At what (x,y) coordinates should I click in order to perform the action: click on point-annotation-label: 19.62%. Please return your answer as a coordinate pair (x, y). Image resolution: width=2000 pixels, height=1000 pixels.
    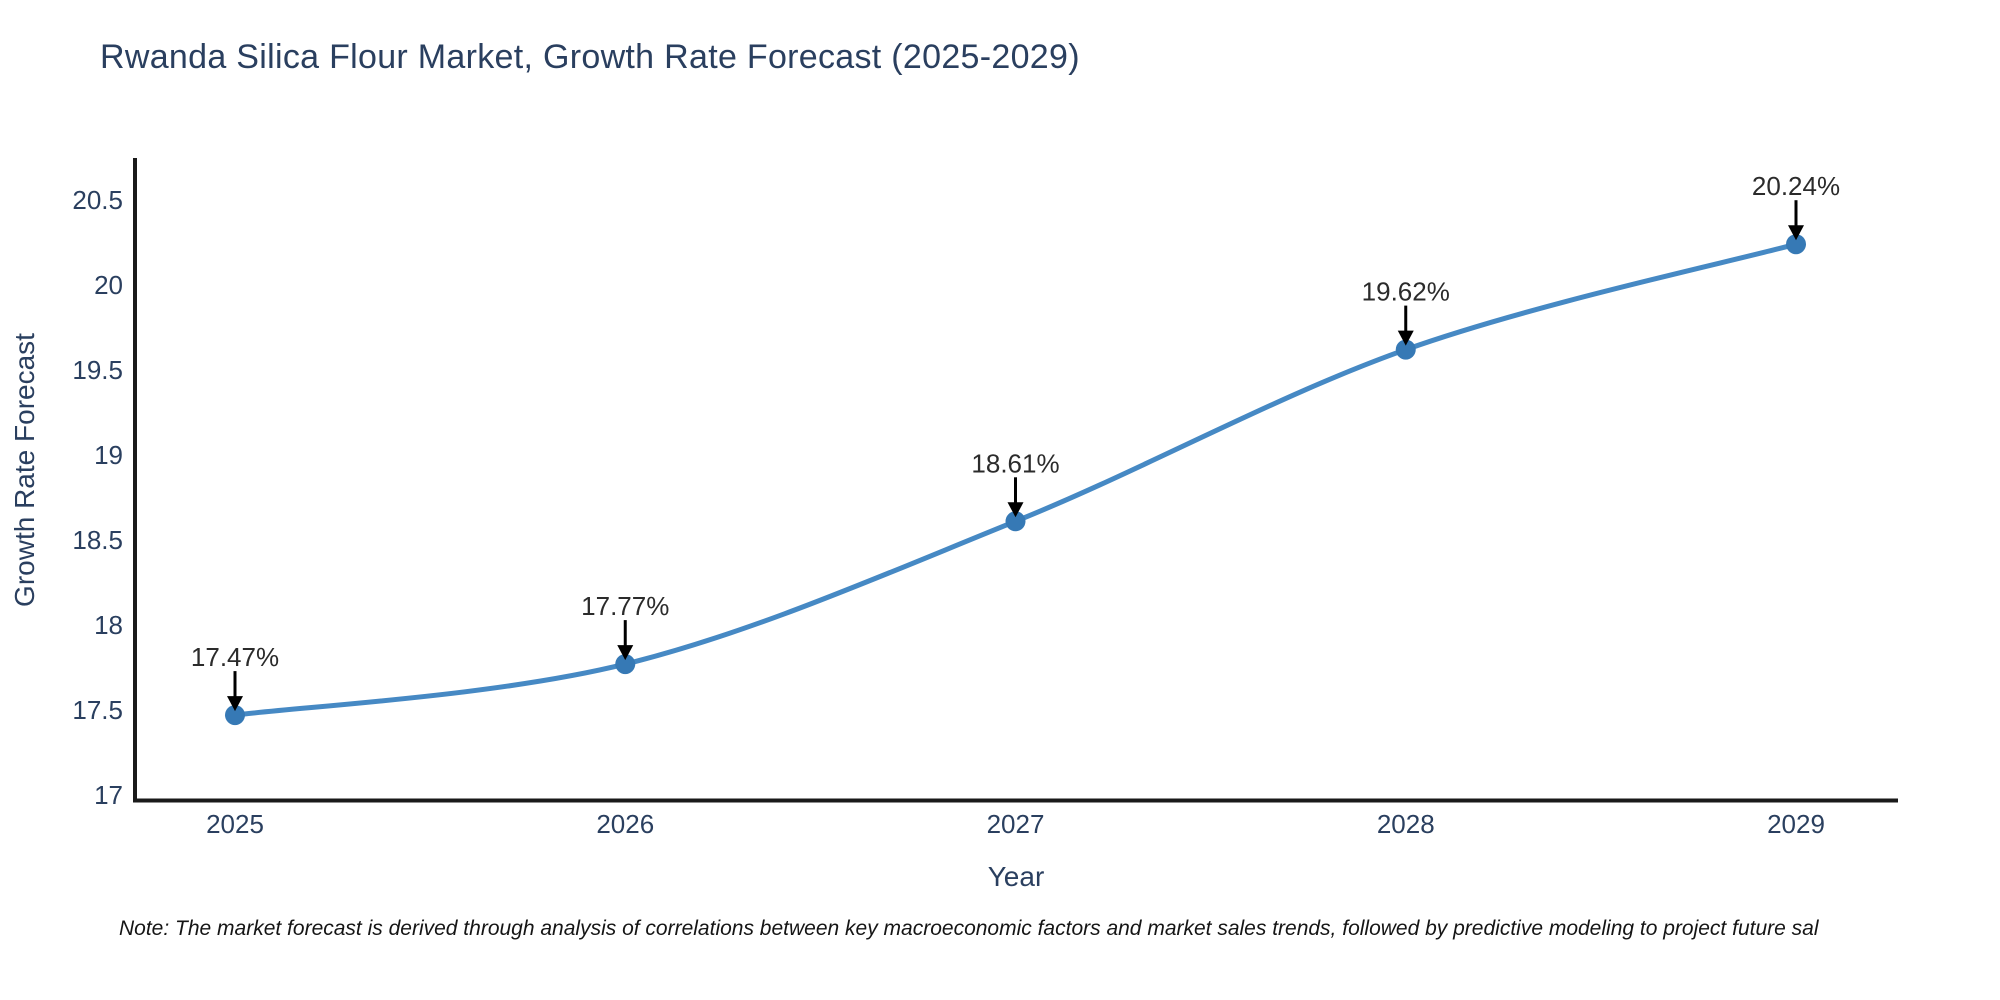
    Looking at the image, I should click on (1406, 292).